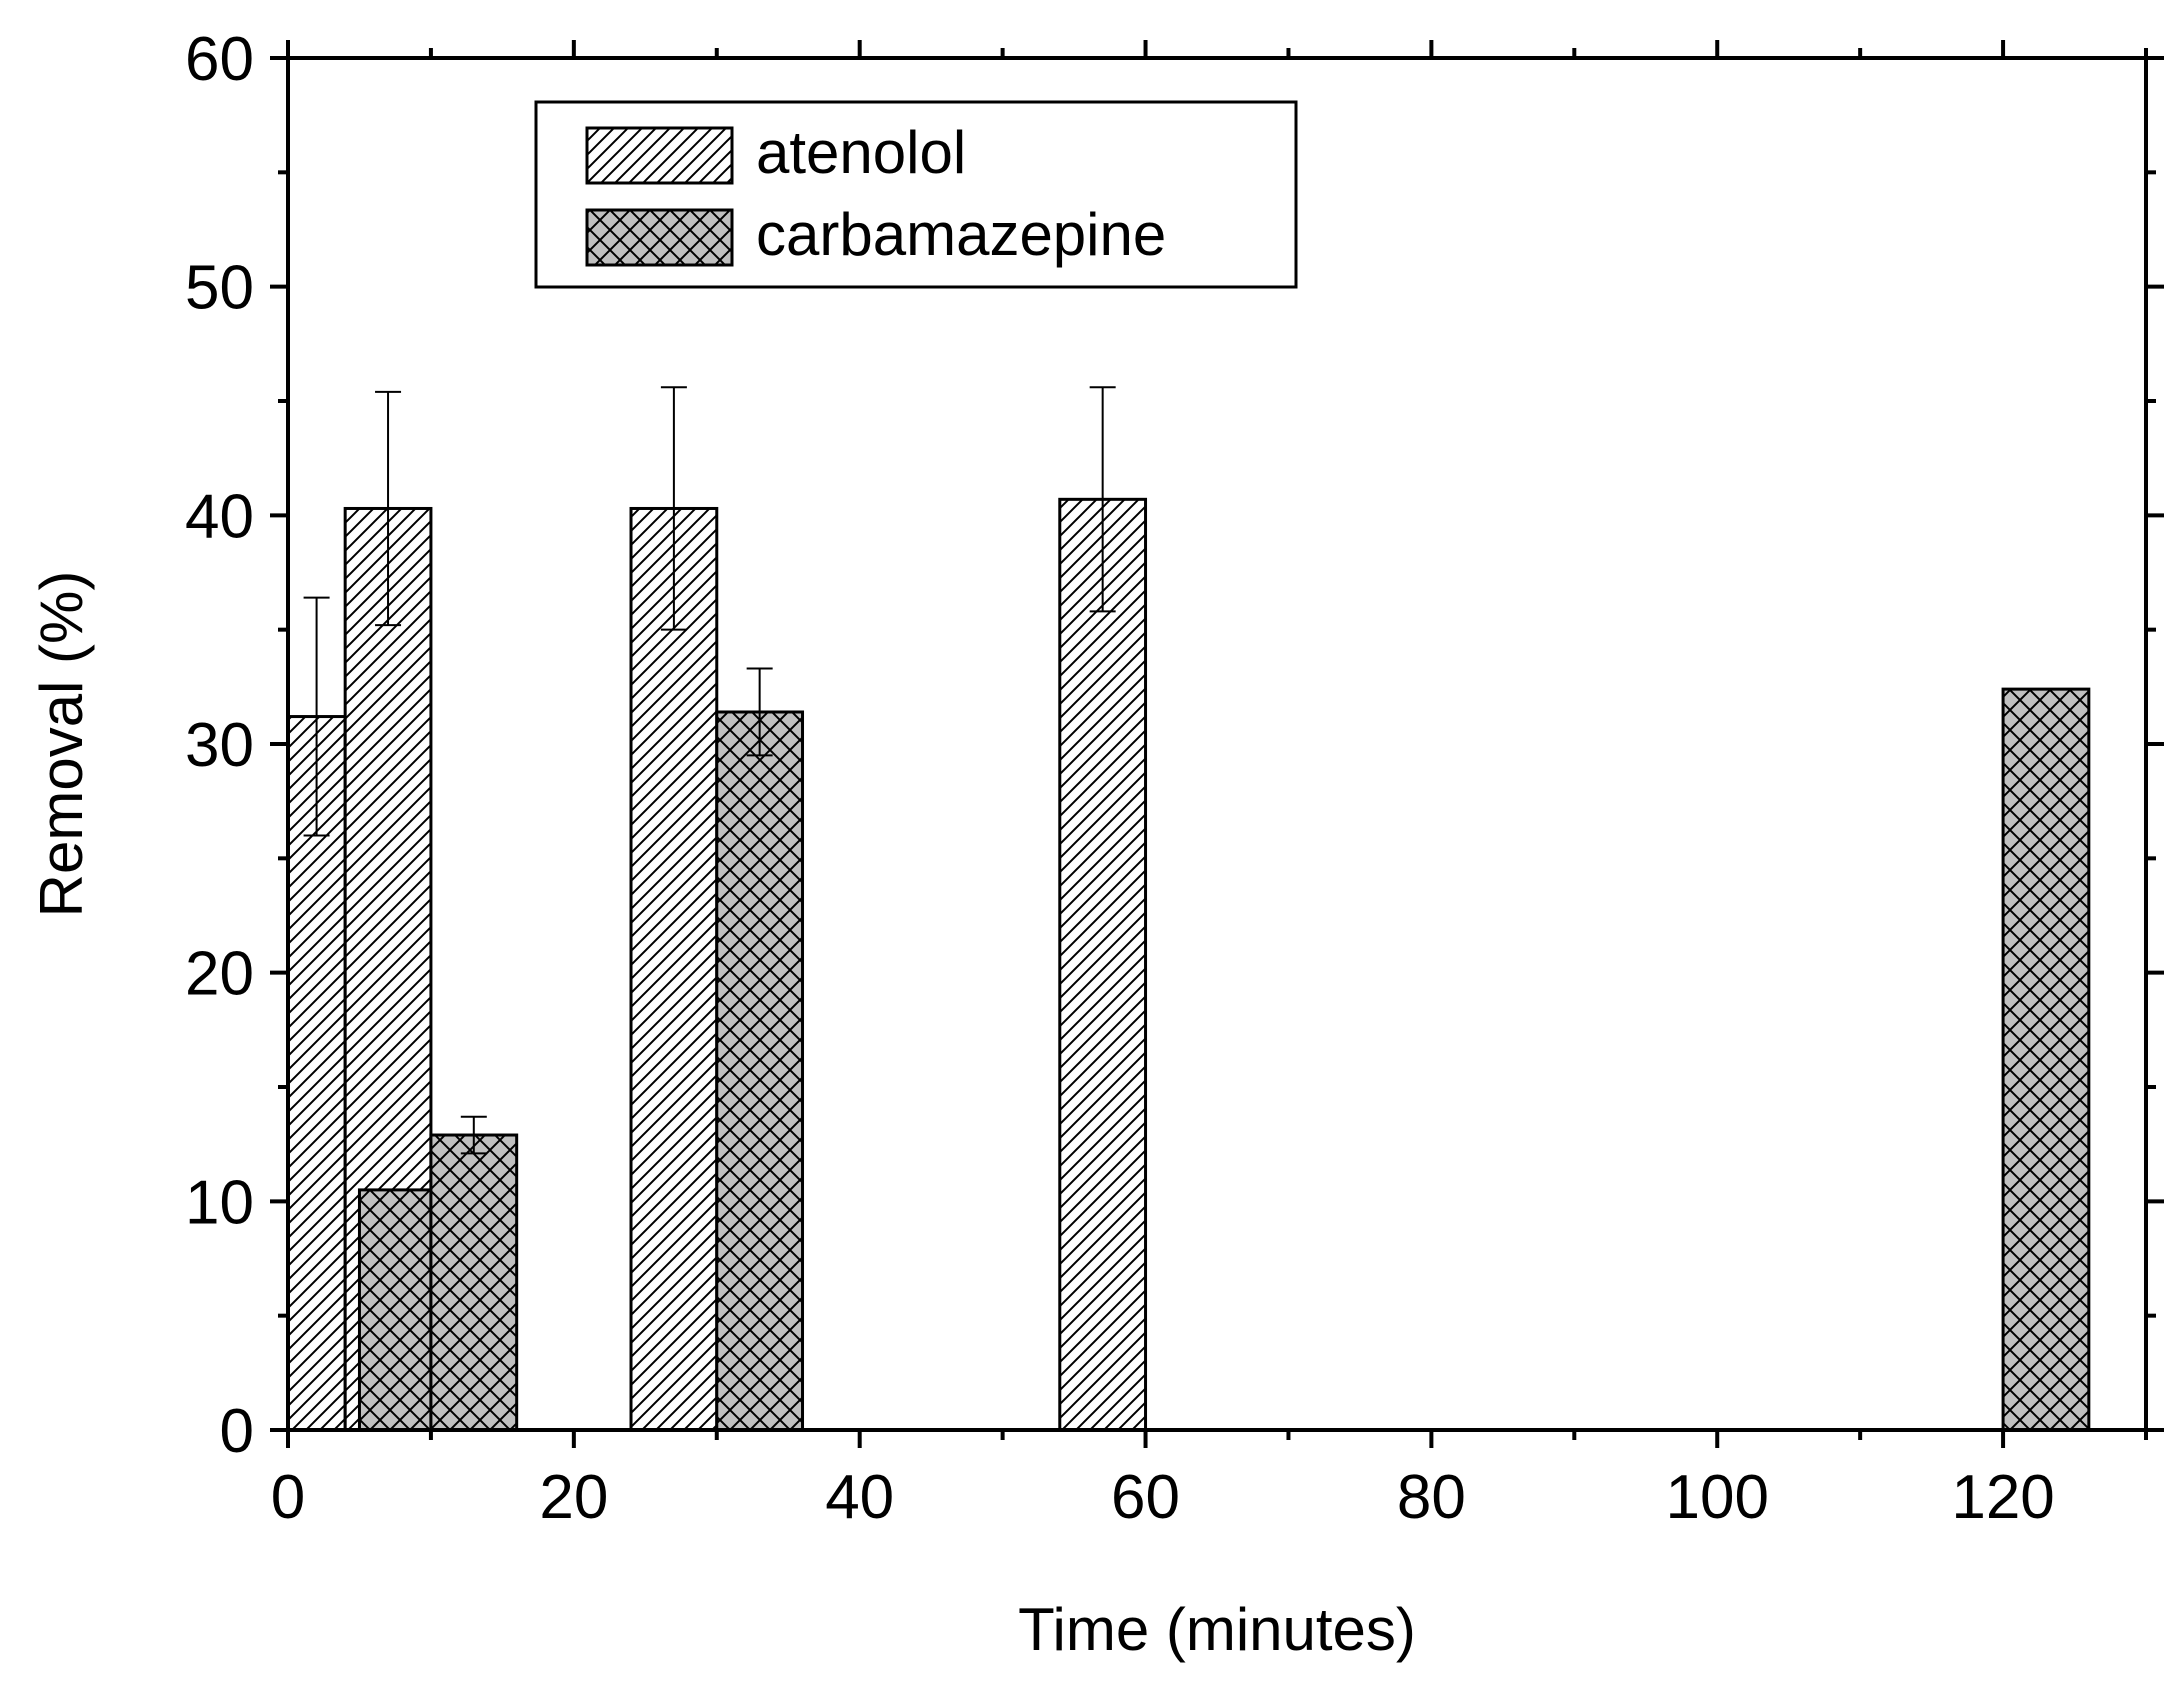  I want to click on x-tick-label: 40, so click(859, 1497).